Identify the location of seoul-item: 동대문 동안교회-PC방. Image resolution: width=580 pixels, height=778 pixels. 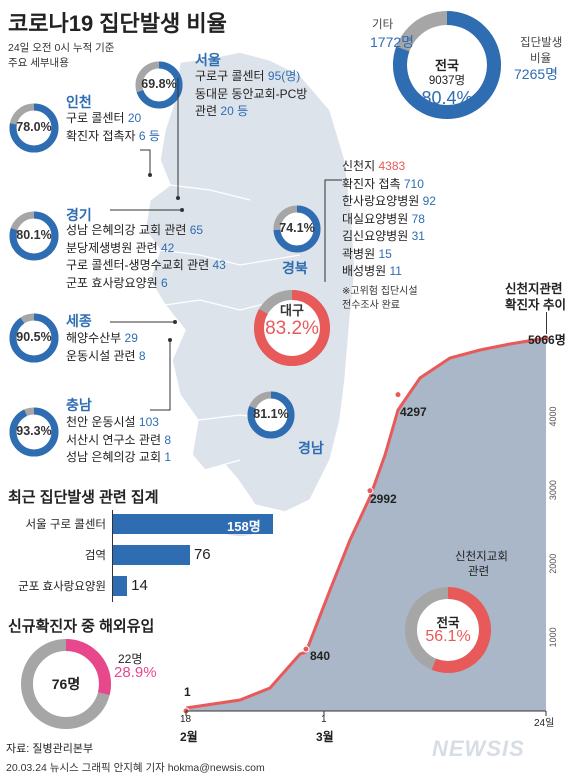
(251, 93).